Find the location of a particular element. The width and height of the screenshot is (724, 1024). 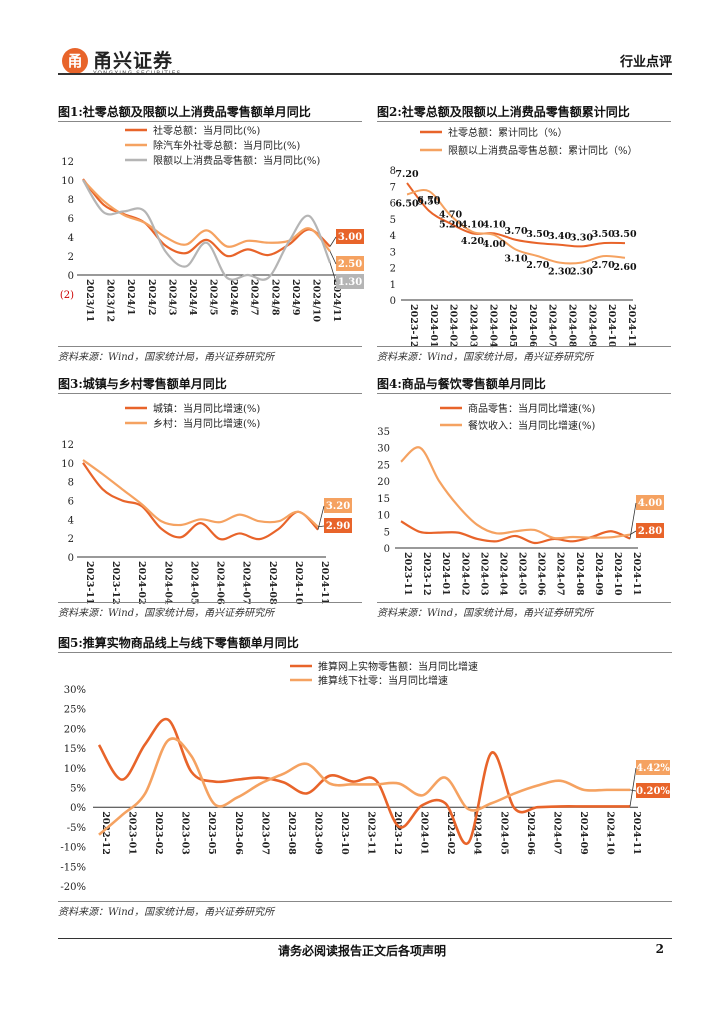

fig5-source-rule is located at coordinates (365, 901).